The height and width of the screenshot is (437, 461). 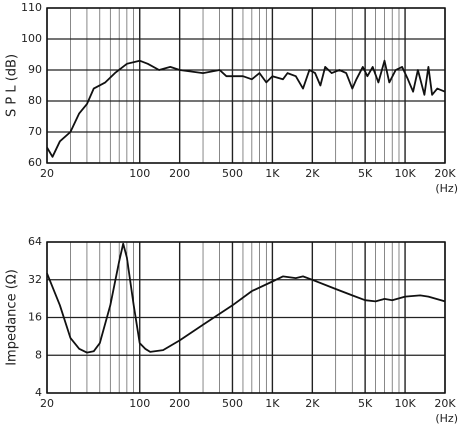 What do you see at coordinates (35, 162) in the screenshot?
I see `y-tick-label: 60` at bounding box center [35, 162].